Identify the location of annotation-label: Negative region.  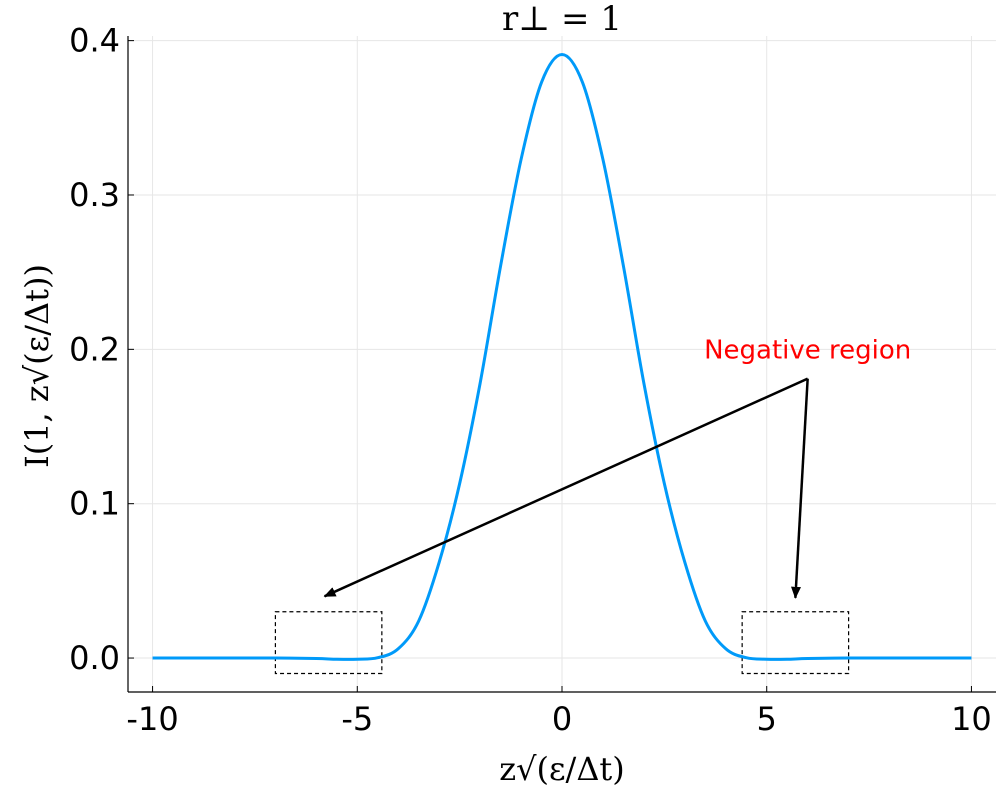
(807, 350).